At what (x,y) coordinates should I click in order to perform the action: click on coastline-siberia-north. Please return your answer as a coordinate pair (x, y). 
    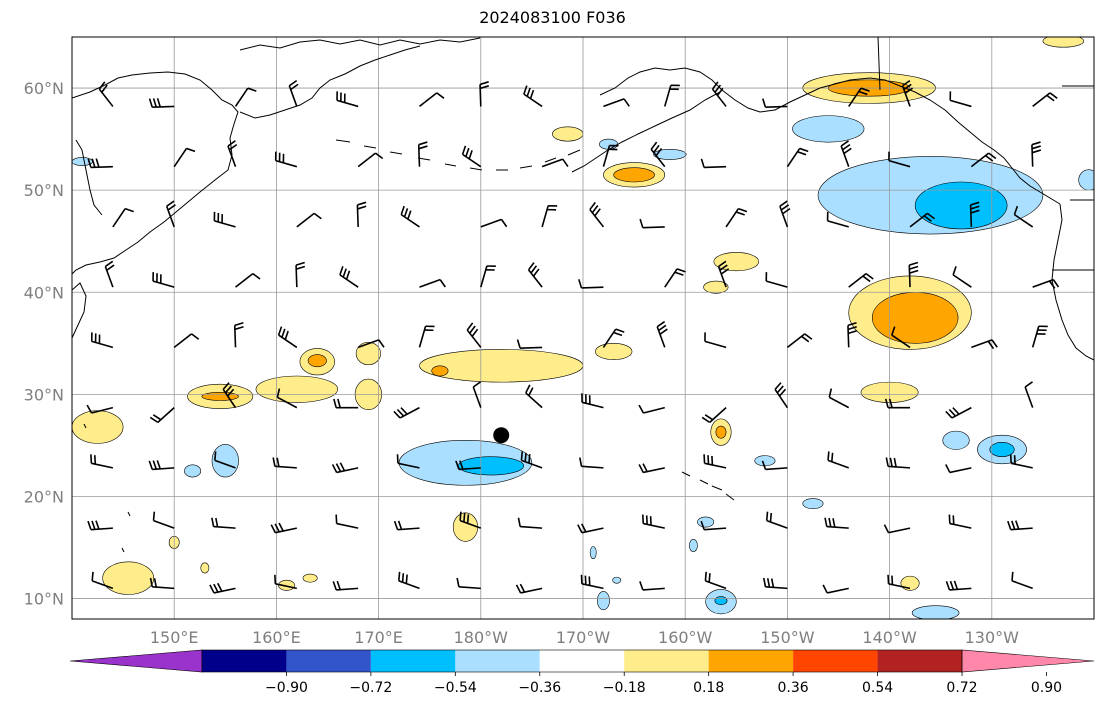
    Looking at the image, I should click on (360, 44).